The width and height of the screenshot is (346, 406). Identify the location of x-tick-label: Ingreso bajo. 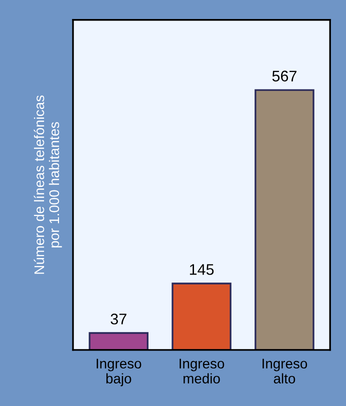
(119, 372).